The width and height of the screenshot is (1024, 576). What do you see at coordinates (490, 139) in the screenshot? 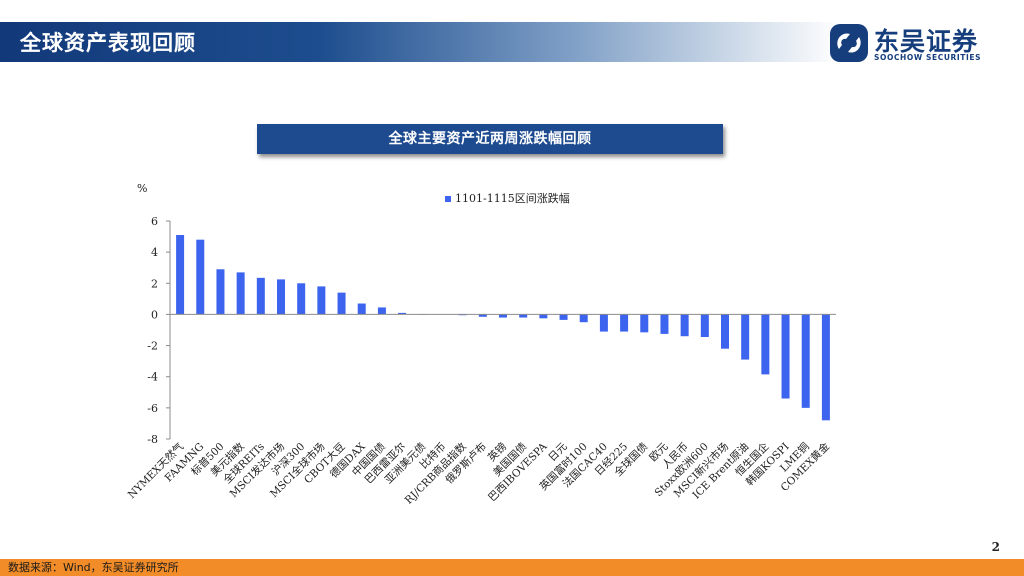
I see `chart-title: 全球主要资产近两周涨跌幅回顾` at bounding box center [490, 139].